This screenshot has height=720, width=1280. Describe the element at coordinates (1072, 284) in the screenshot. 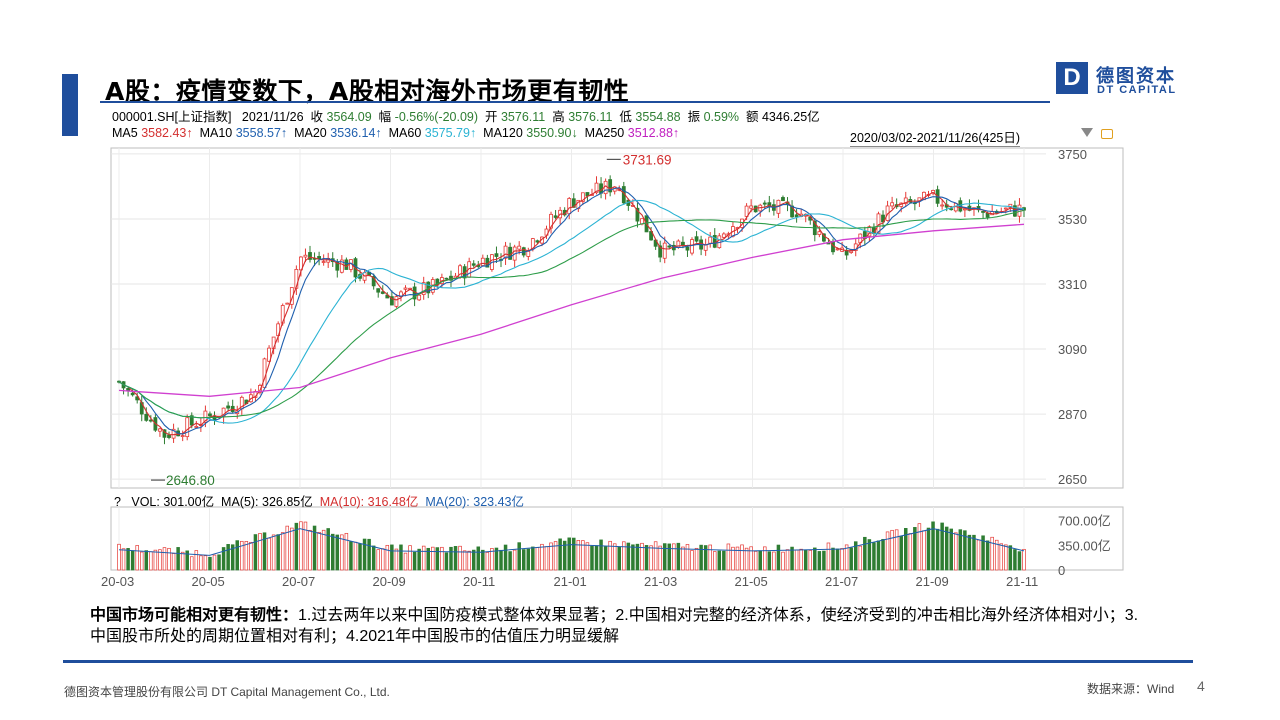

I see `price-tick-label: 3310` at that location.